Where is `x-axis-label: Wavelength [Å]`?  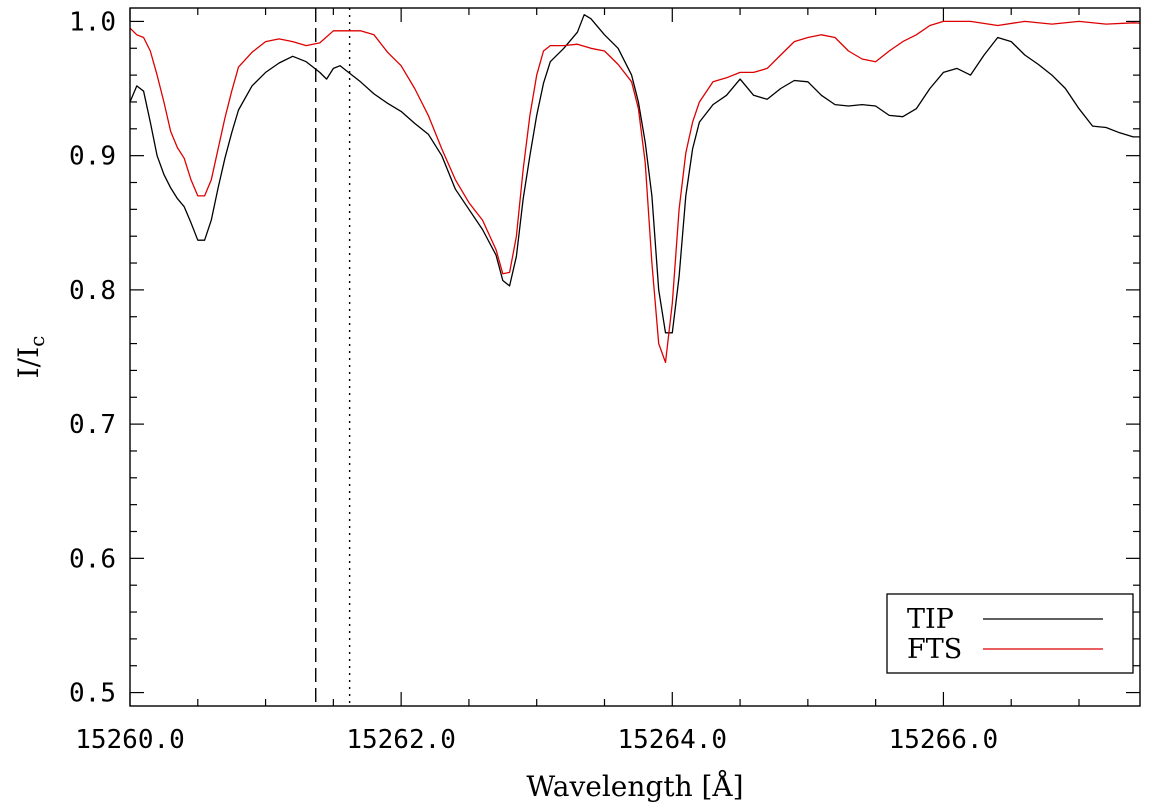 x-axis-label: Wavelength [Å] is located at coordinates (634, 786).